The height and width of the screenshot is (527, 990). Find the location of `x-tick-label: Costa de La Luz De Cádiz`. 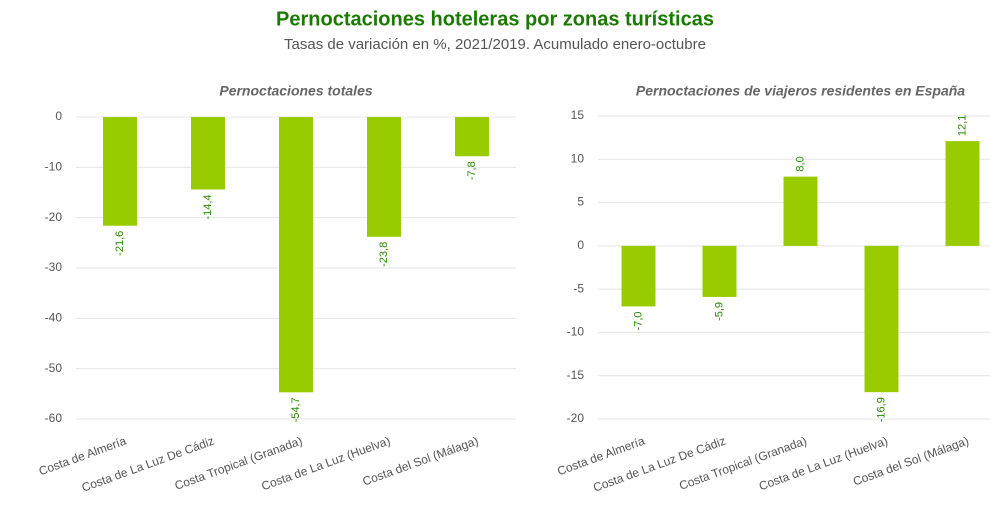

x-tick-label: Costa de La Luz De Cádiz is located at coordinates (659, 464).